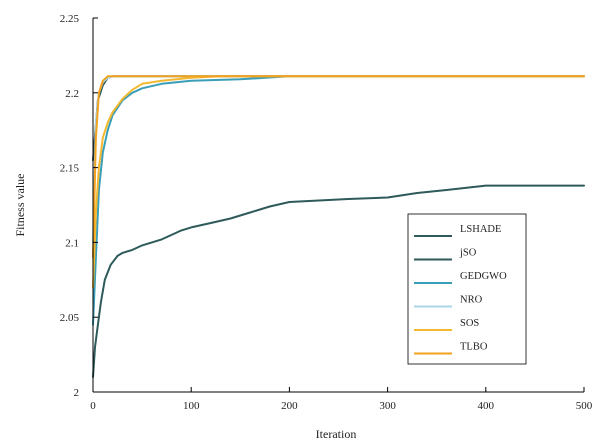 This screenshot has width=595, height=446. I want to click on legend-label: GEDGWO, so click(483, 276).